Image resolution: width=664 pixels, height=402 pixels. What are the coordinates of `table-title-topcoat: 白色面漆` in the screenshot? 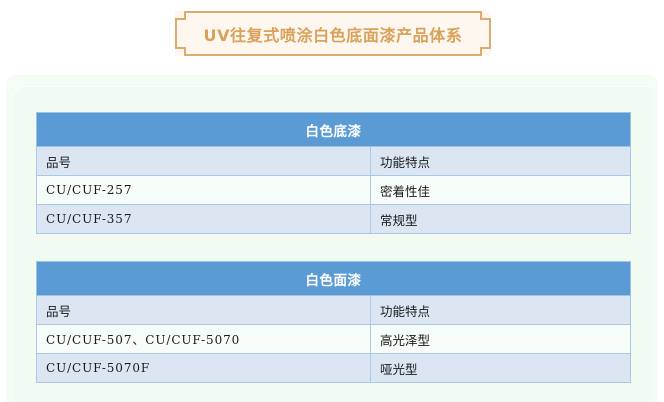 It's located at (333, 278).